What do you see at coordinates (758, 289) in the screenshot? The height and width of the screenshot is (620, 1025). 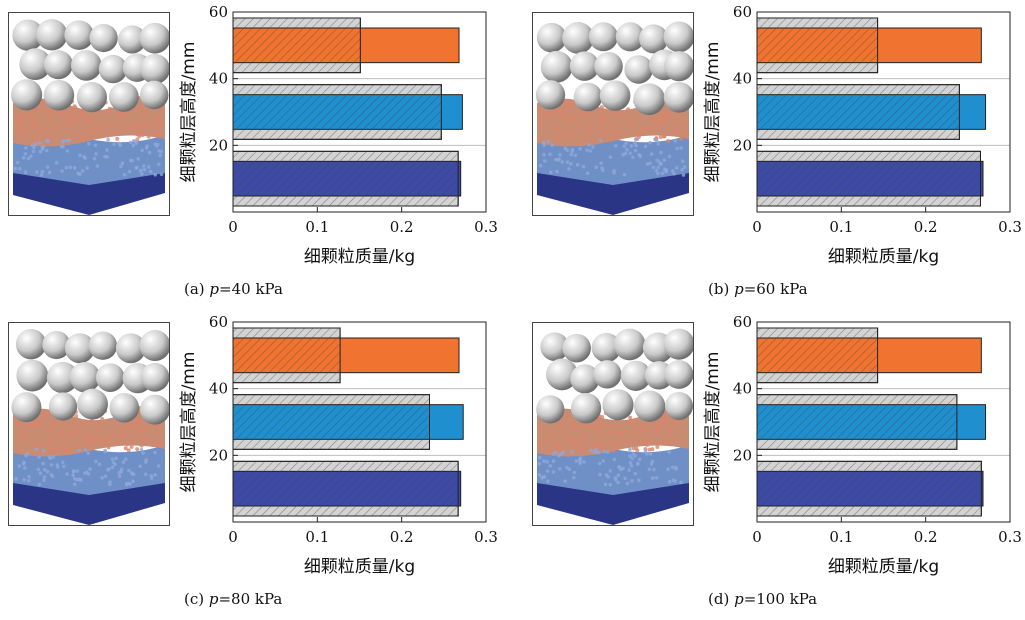 I see `caption-b: (b) p=60 kPa` at bounding box center [758, 289].